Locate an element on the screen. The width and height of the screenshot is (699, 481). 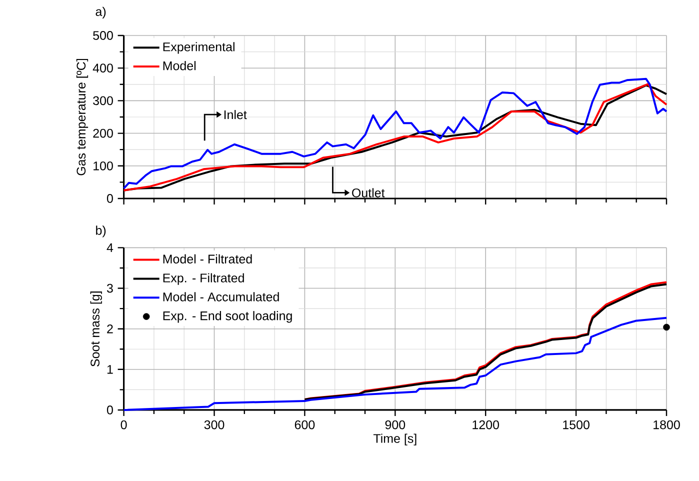
x-tick-label: 600 is located at coordinates (304, 425).